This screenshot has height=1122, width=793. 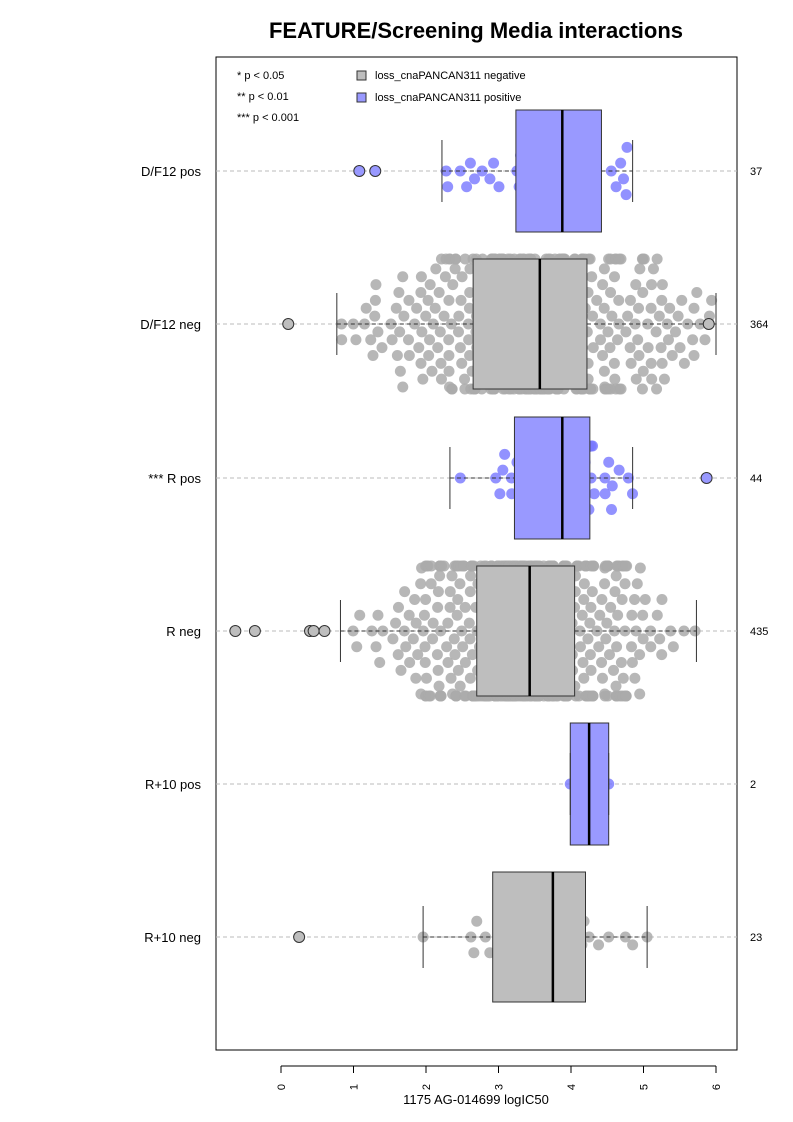 What do you see at coordinates (173, 784) in the screenshot?
I see `category-label: R+10 pos` at bounding box center [173, 784].